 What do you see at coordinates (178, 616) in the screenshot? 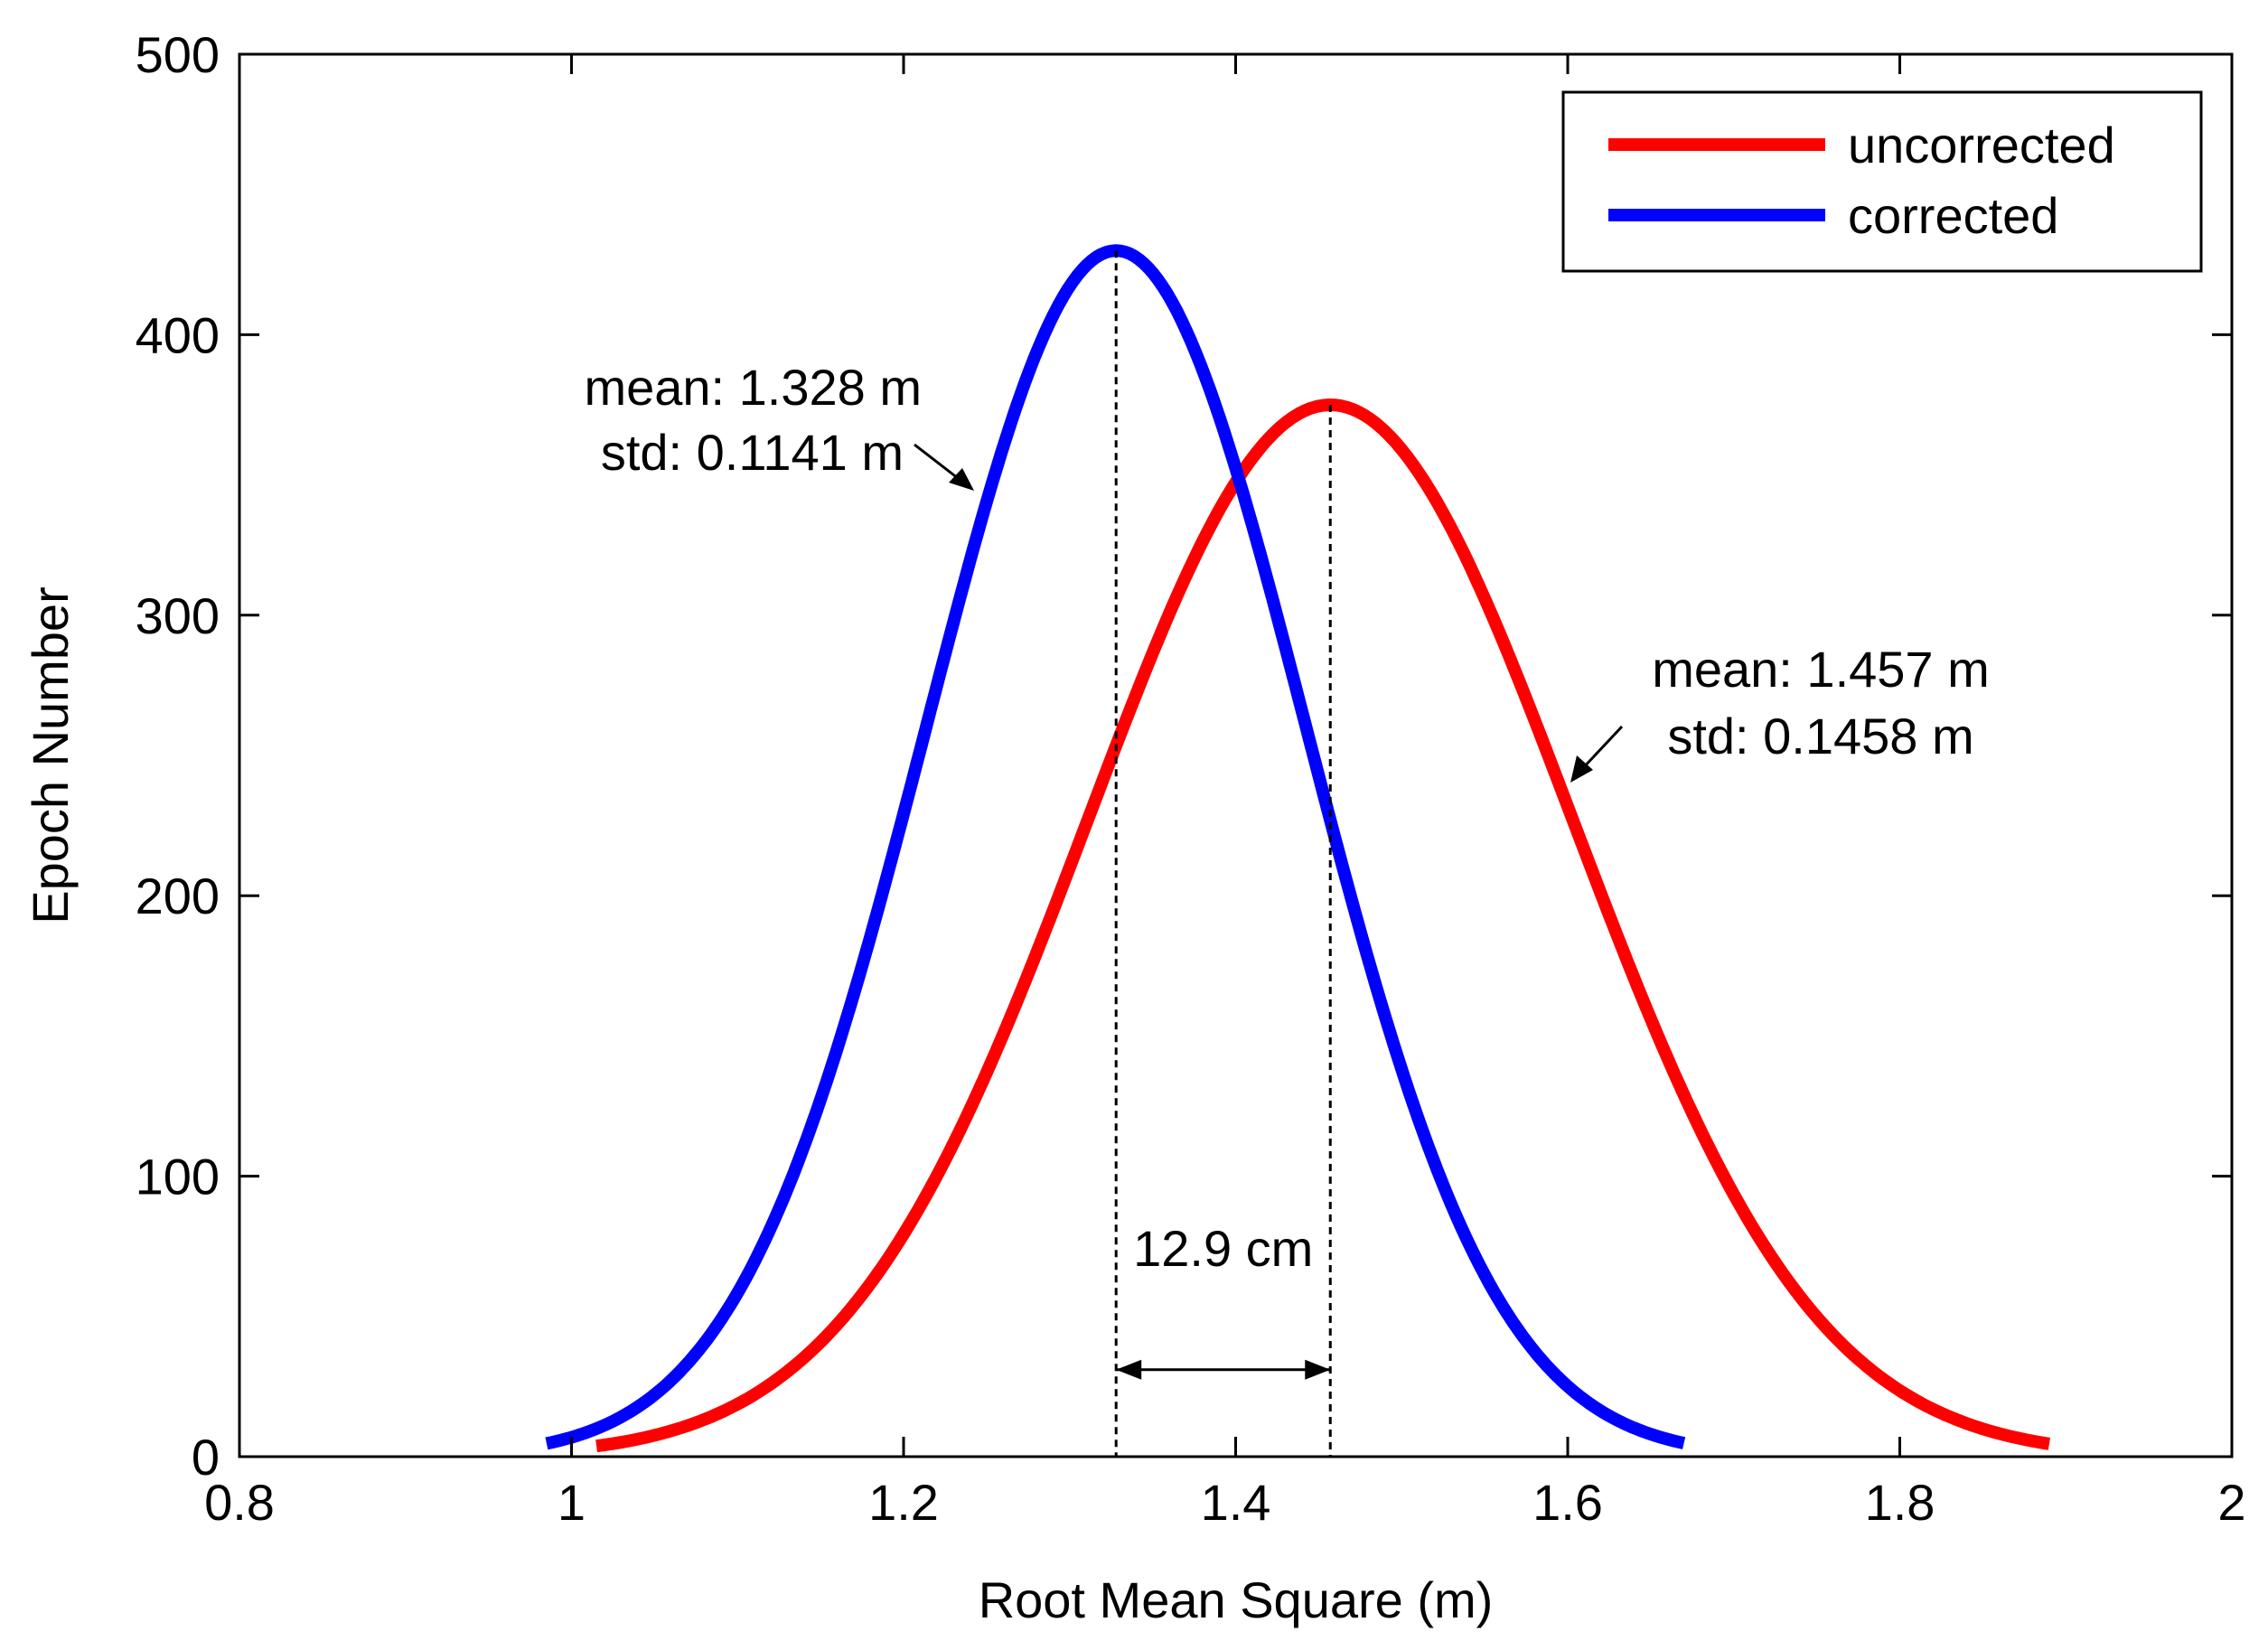
I see `y-tick-label: 300` at bounding box center [178, 616].